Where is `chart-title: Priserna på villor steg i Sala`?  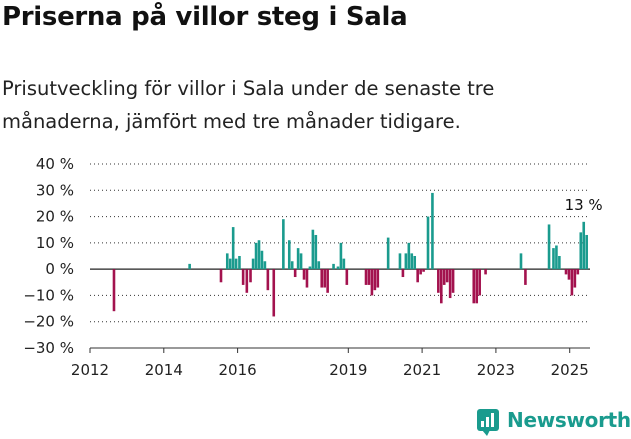
chart-title: Priserna på villor steg i Sala is located at coordinates (205, 17).